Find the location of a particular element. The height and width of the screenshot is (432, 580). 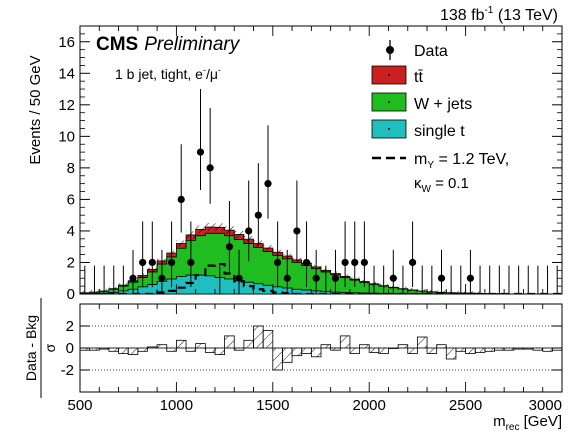

cms-label: CMS Preliminary is located at coordinates (168, 44).